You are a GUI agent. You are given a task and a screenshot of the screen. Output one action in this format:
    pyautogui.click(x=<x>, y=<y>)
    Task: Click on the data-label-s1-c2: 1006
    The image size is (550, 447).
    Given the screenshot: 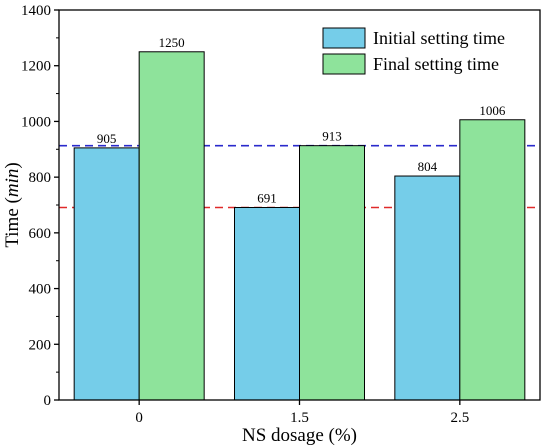 What is the action you would take?
    pyautogui.click(x=492, y=110)
    